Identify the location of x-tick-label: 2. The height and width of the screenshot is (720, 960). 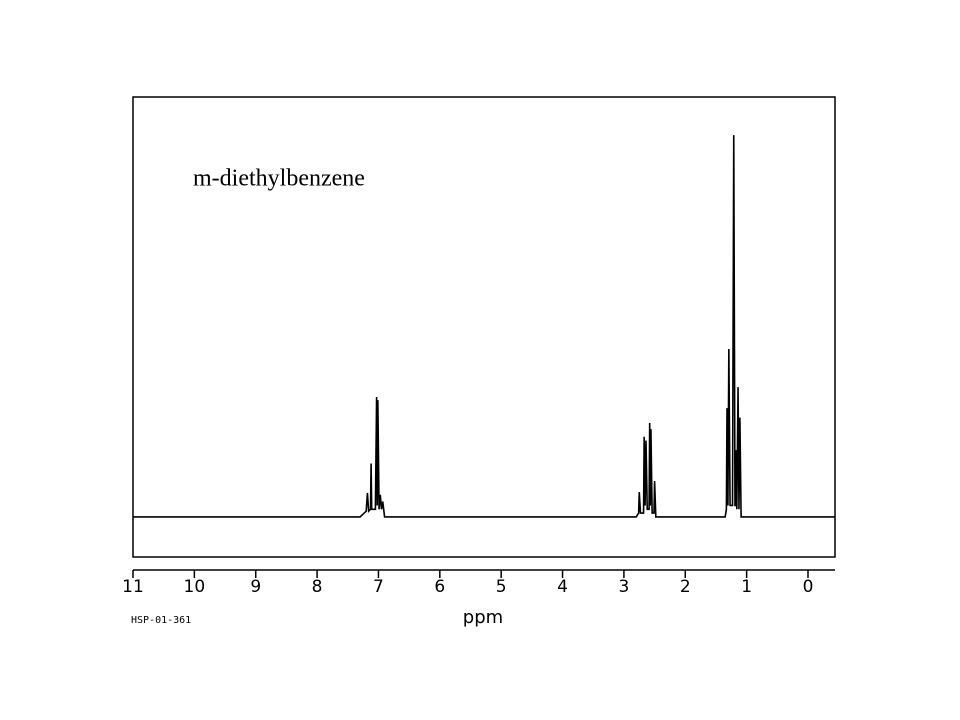
(685, 587).